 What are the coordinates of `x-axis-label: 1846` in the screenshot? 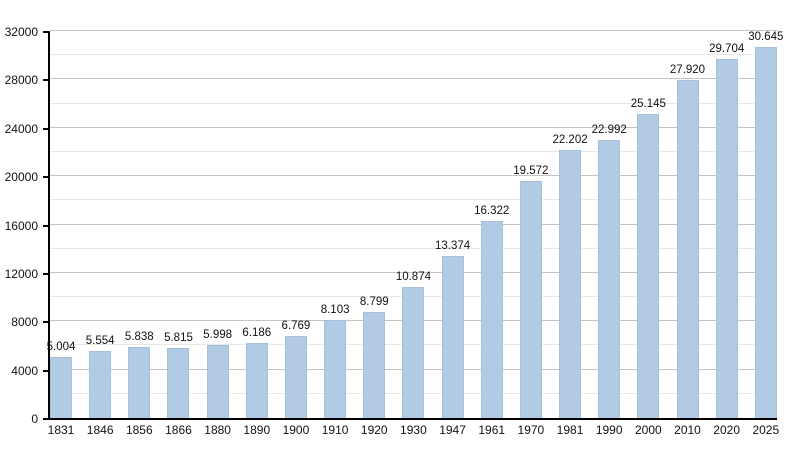 It's located at (100, 430).